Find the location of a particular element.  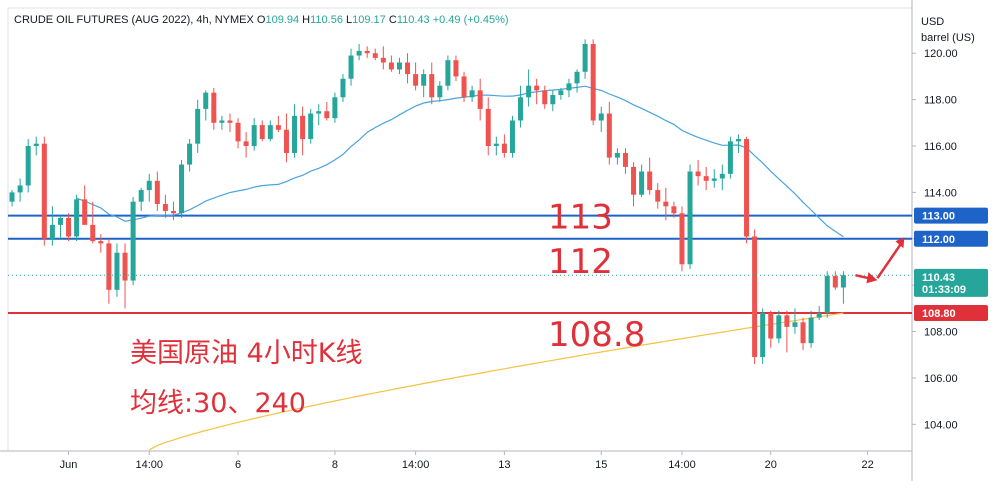

x-tick-label: 8 is located at coordinates (335, 465).